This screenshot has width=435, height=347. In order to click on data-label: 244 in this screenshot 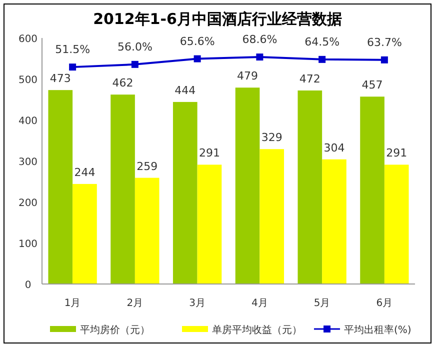, I will do `click(85, 172)`.